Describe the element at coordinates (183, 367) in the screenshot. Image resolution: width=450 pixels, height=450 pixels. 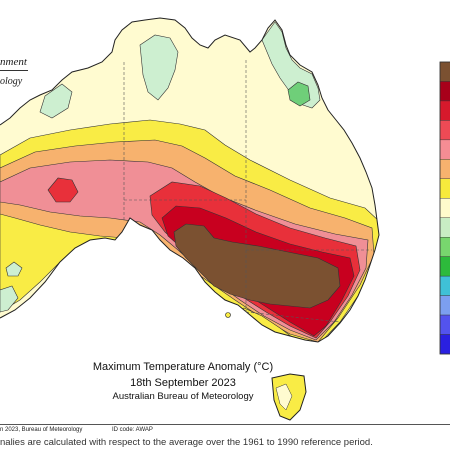
I see `map-title: Maximum Temperature Anomaly (°C)` at that location.